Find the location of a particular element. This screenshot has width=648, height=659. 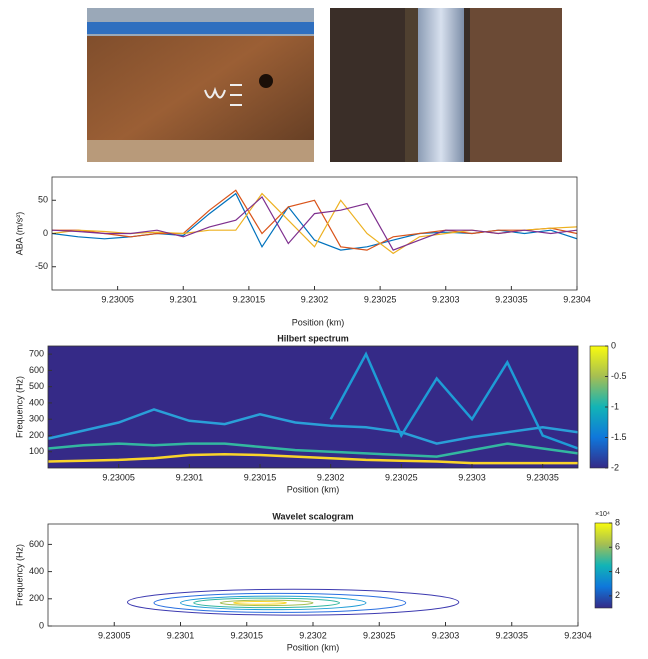

colorbar is located at coordinates (603, 565).